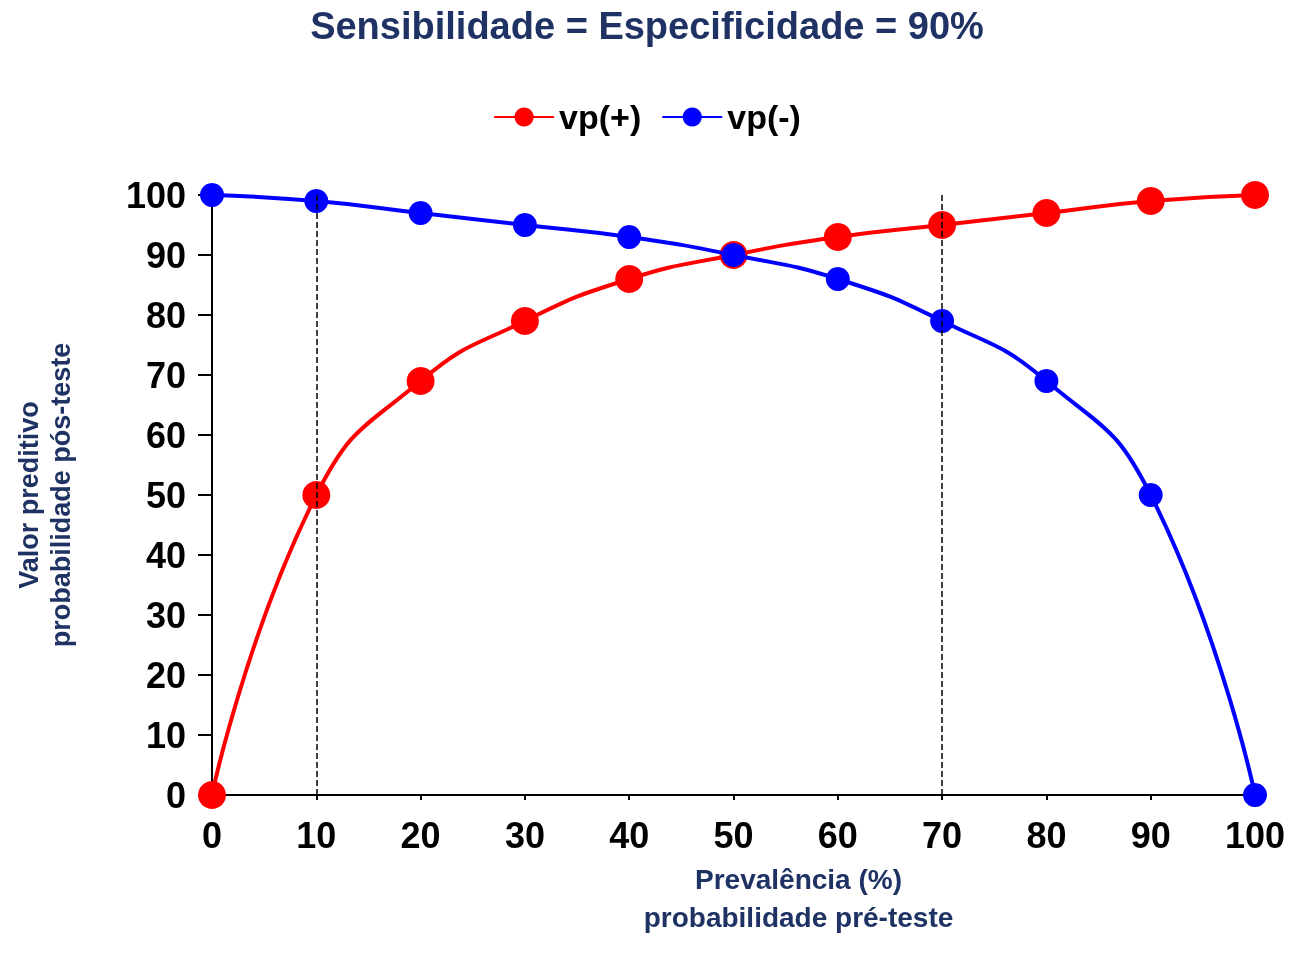 The width and height of the screenshot is (1294, 973). What do you see at coordinates (420, 835) in the screenshot?
I see `x-tick-label: 20` at bounding box center [420, 835].